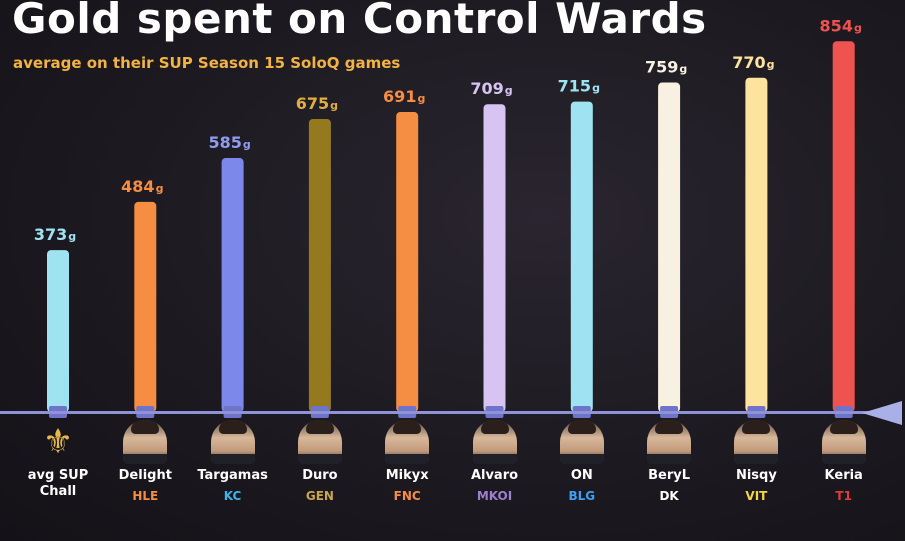  Describe the element at coordinates (494, 258) in the screenshot. I see `bar-alvaro` at that location.